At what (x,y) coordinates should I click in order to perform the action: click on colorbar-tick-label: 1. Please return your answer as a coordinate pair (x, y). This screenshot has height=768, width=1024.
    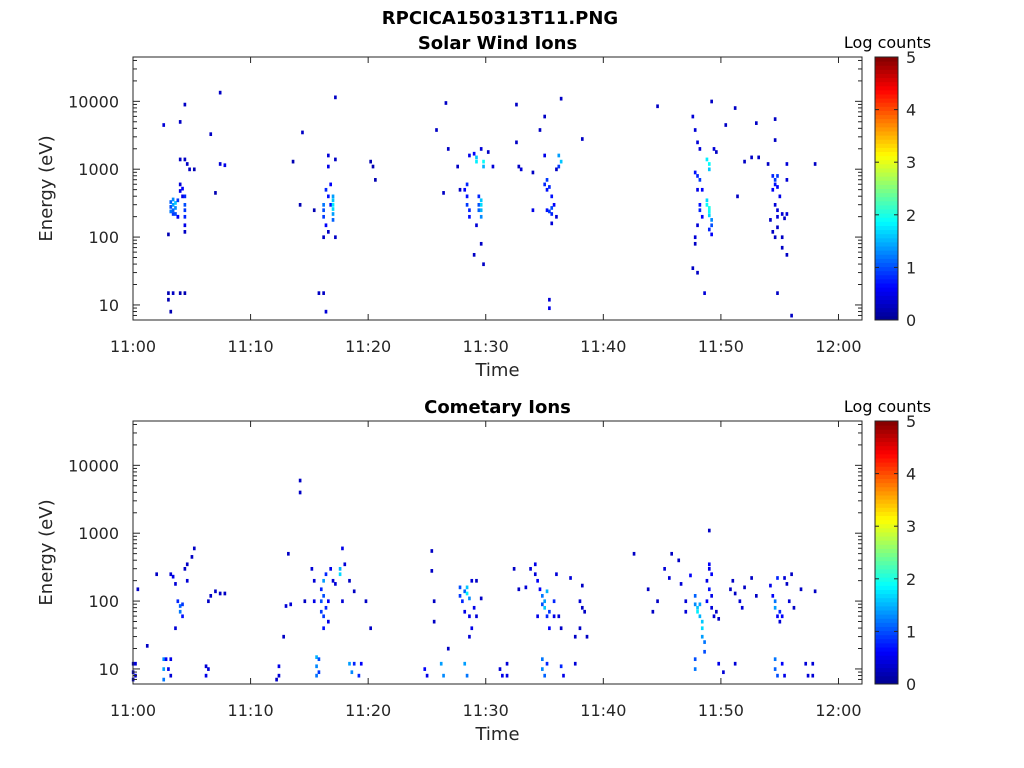
    Looking at the image, I should click on (911, 631).